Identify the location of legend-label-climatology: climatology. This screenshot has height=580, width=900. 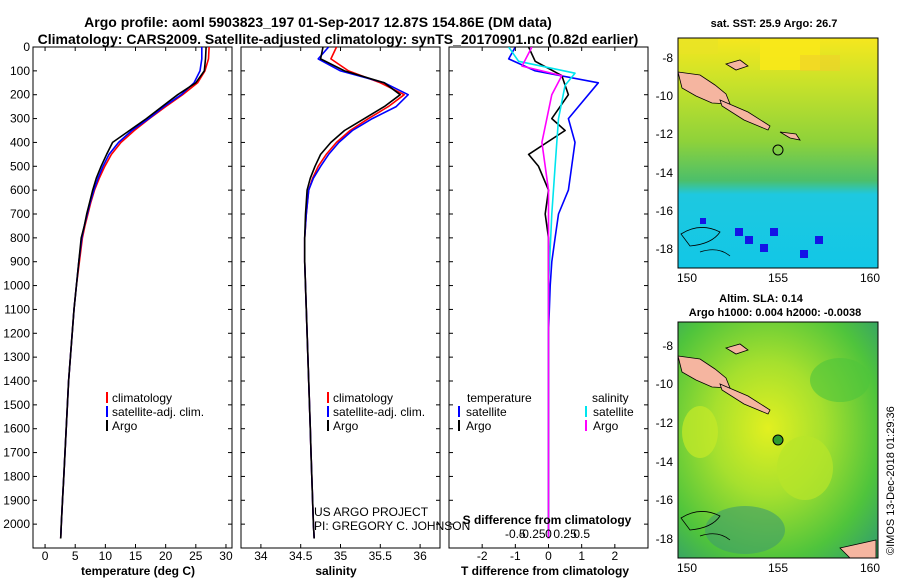
(363, 398).